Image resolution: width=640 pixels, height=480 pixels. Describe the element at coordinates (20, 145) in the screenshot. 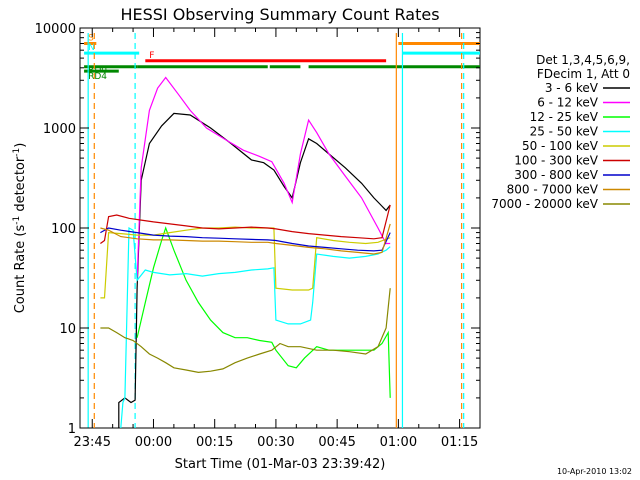

I see `y-axis-label-part: )` at that location.